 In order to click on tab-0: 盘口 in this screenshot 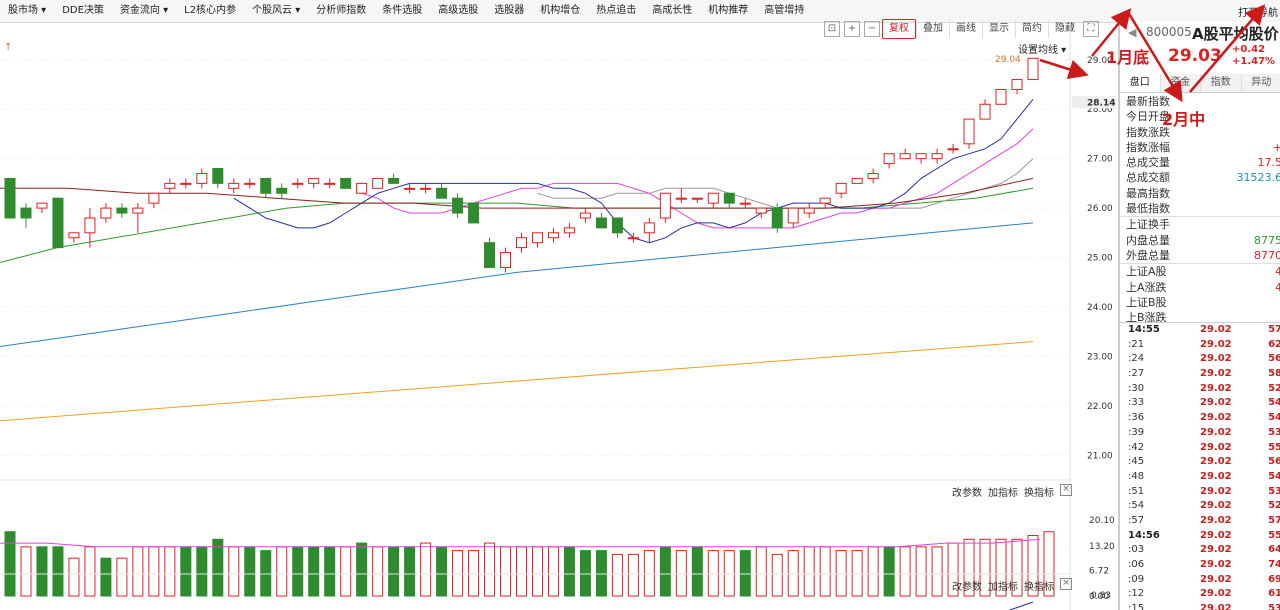, I will do `click(1140, 83)`.